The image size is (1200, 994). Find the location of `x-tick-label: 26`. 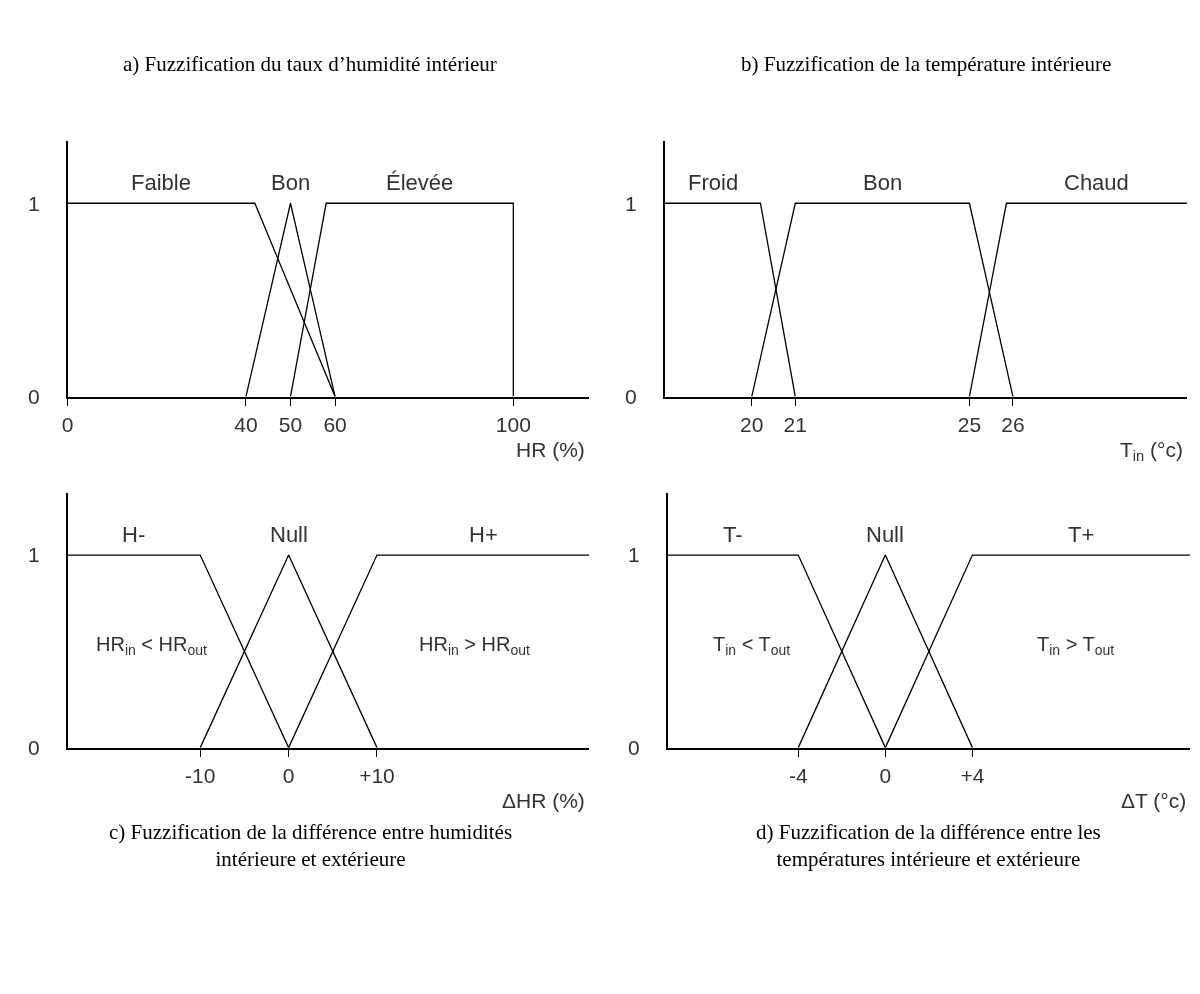

x-tick-label: 26 is located at coordinates (1013, 424).